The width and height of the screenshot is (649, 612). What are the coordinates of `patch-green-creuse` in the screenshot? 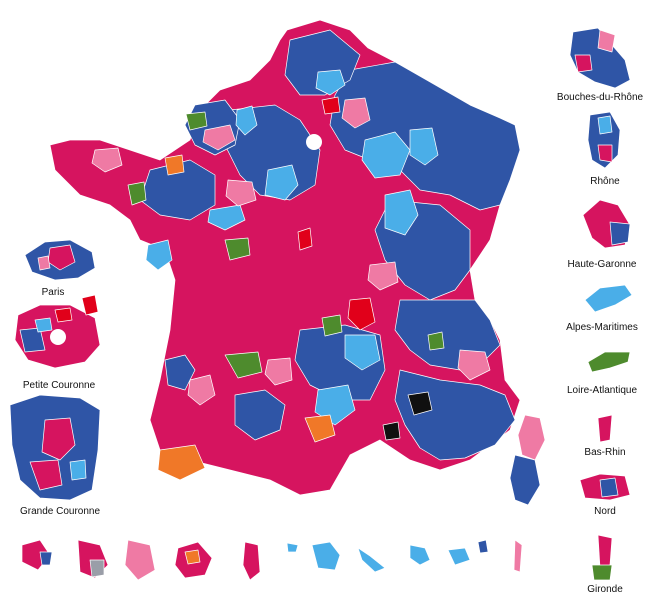 It's located at (332, 325).